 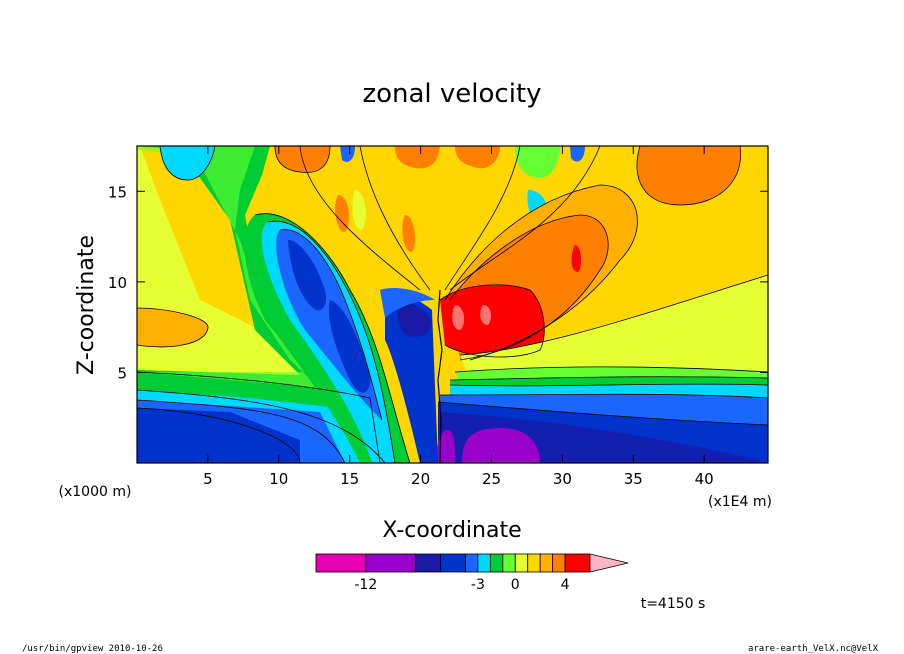 I want to click on footer-right: arare-earth_VelX.nc@VelX, so click(x=813, y=649).